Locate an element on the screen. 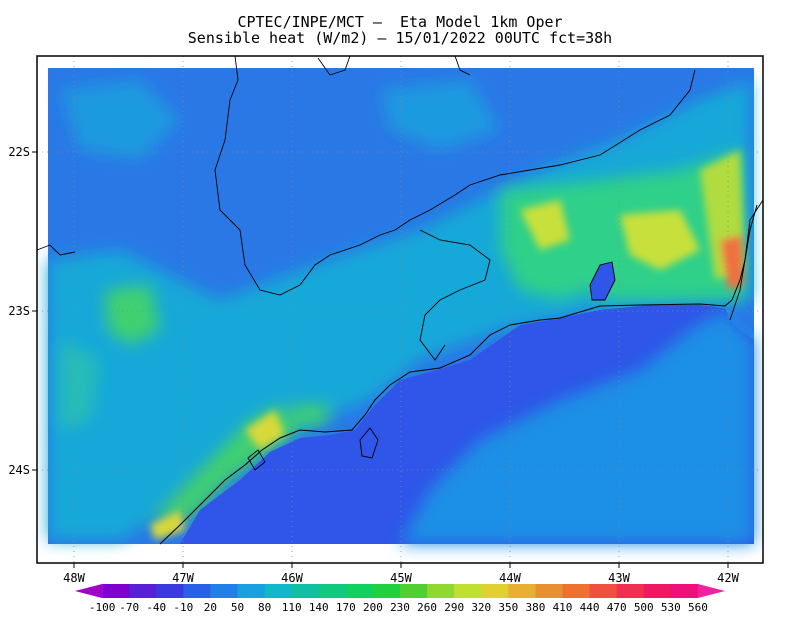 Image resolution: width=800 pixels, height=618 pixels. colorbar-label: 110 is located at coordinates (292, 607).